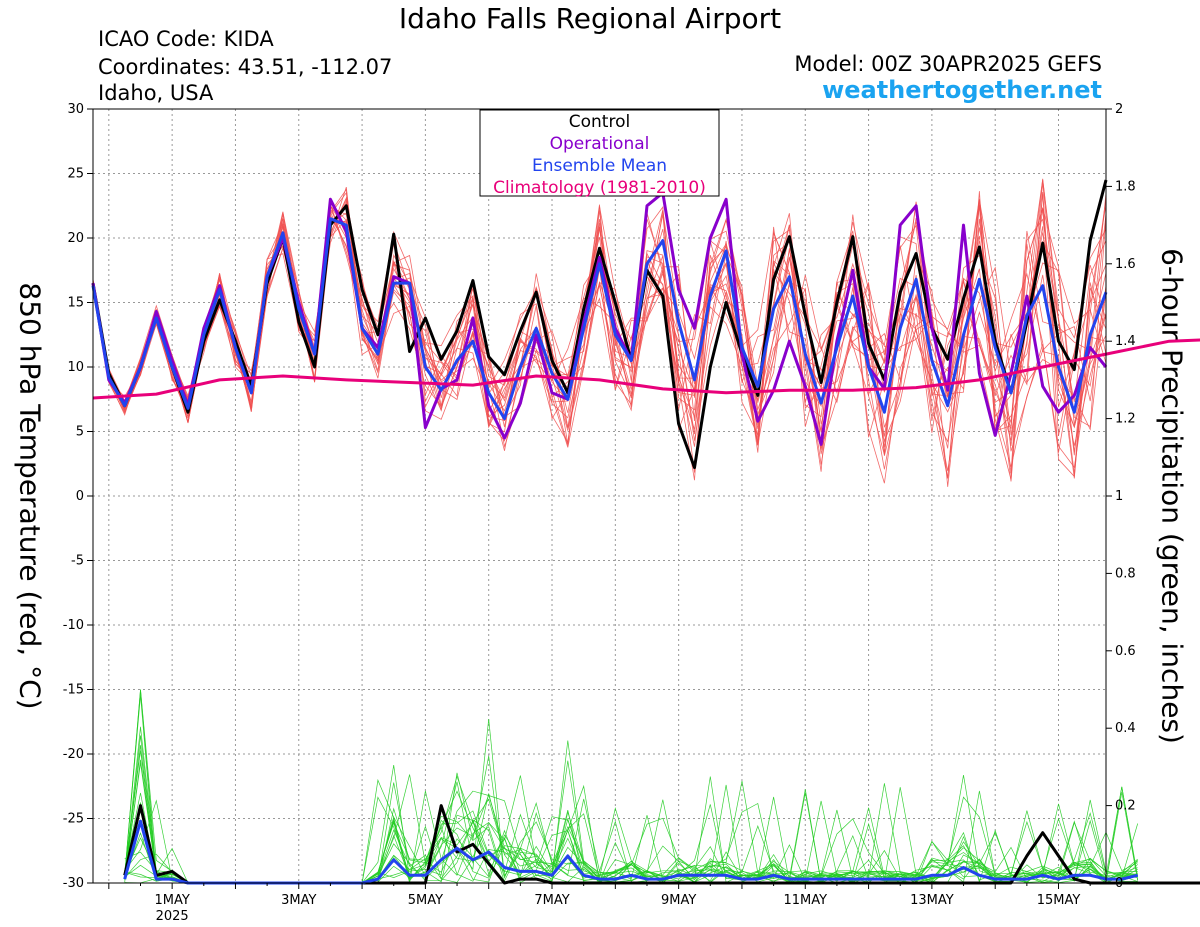 The width and height of the screenshot is (1200, 927). Describe the element at coordinates (932, 900) in the screenshot. I see `x-tick-label: 13MAY` at that location.